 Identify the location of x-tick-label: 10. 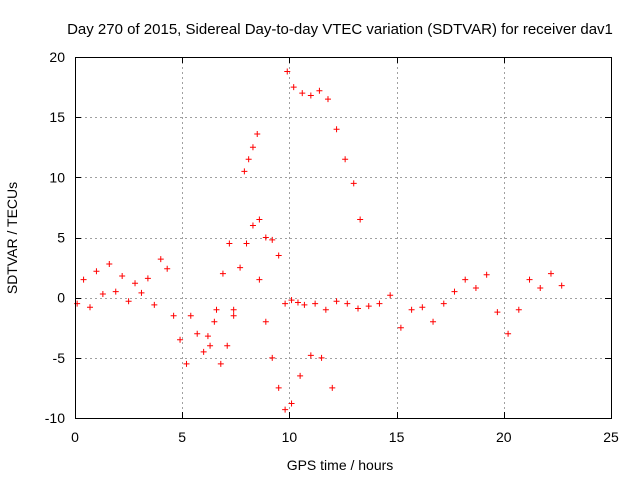
(290, 437).